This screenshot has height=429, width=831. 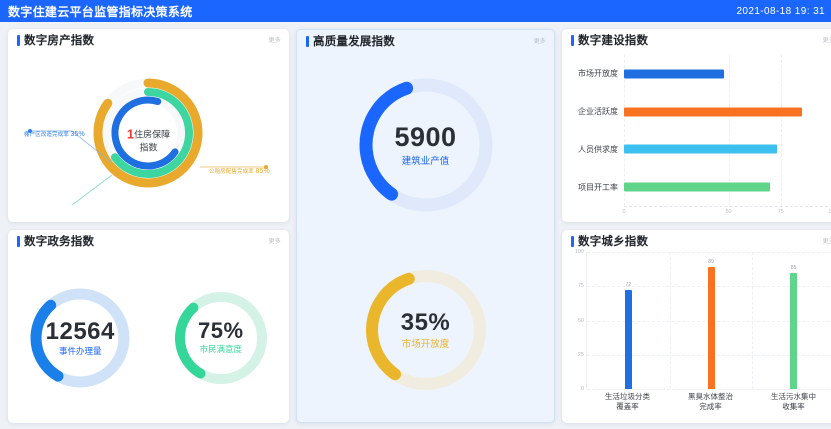 I want to click on gauge-center-label: 5900 建筑业产值, so click(x=425, y=144).